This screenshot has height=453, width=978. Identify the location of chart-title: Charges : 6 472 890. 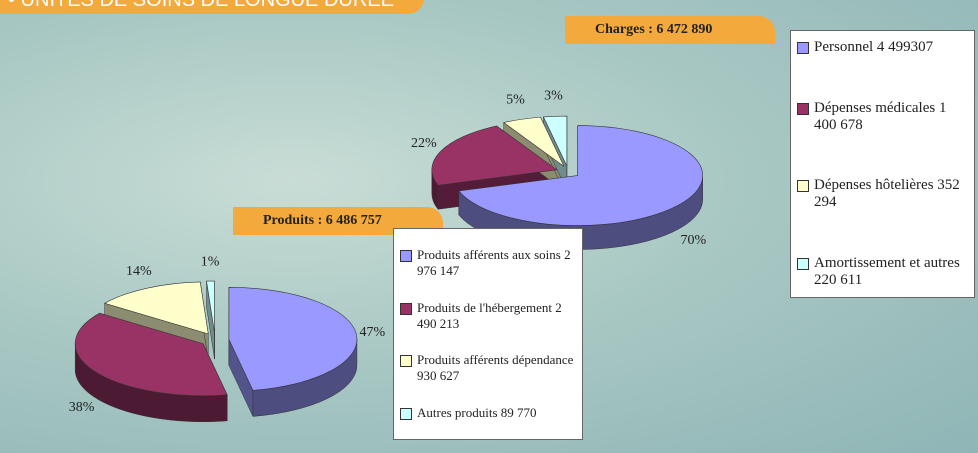
(670, 30).